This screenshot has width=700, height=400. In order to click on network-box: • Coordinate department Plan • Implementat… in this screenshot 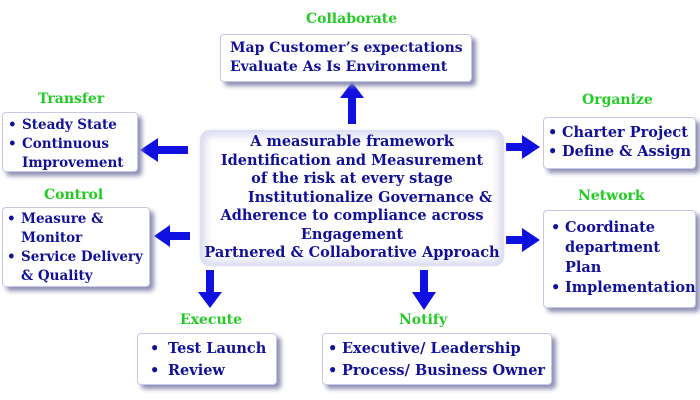, I will do `click(619, 259)`.